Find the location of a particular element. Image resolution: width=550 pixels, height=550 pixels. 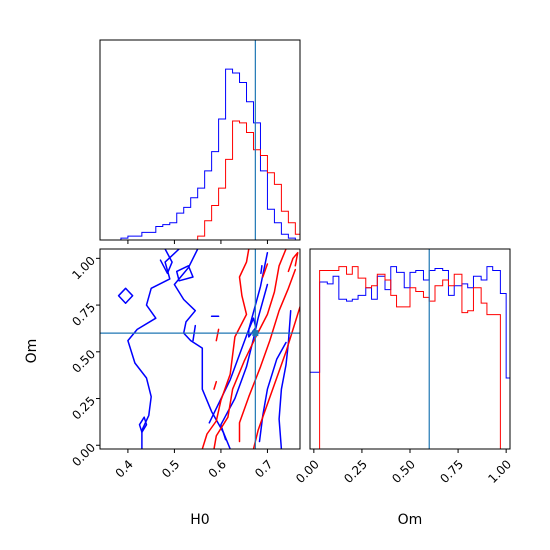

y-axis-label-om: Om is located at coordinates (32, 351).